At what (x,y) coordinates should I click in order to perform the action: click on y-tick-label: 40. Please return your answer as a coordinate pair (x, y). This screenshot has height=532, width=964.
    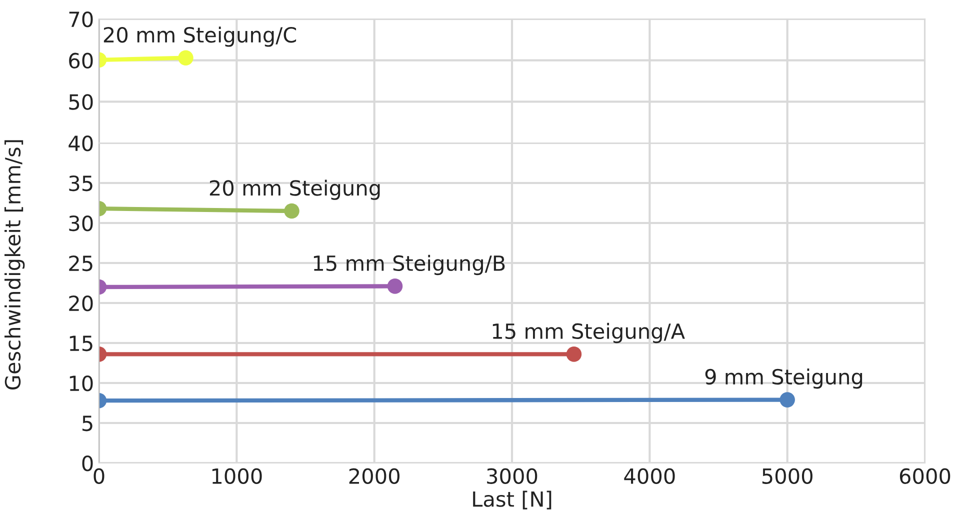
    Looking at the image, I should click on (80, 143).